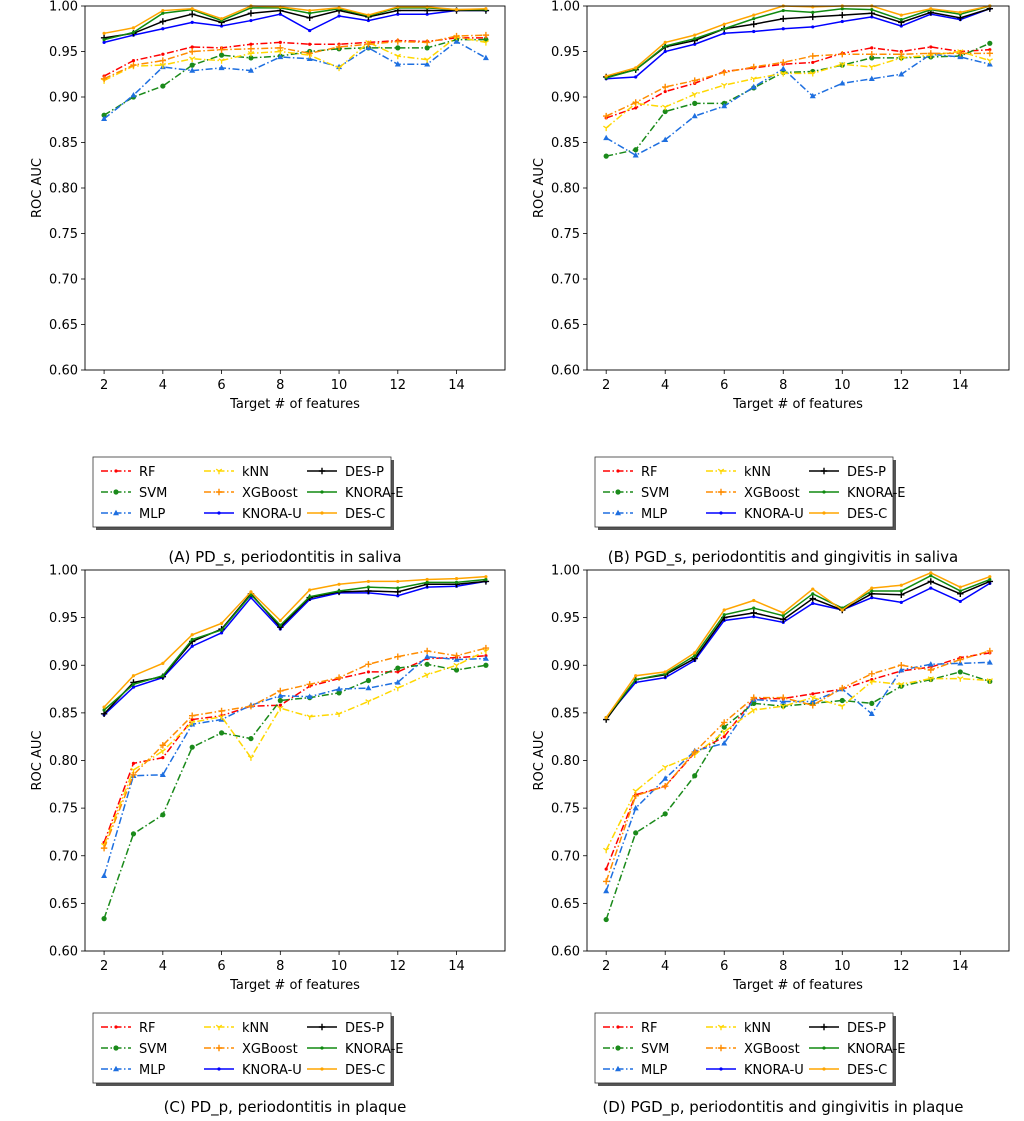 The height and width of the screenshot is (1121, 1024). I want to click on y-tick-label: 1.00, so click(63, 7).